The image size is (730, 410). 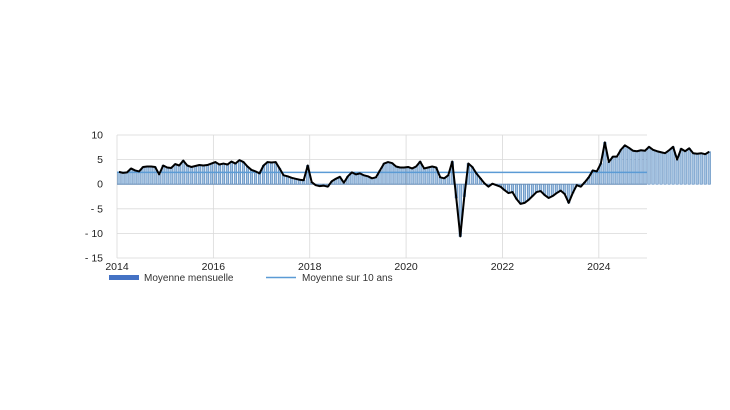 I want to click on legend-swatch-moyenne-mensuelle, so click(x=124, y=277).